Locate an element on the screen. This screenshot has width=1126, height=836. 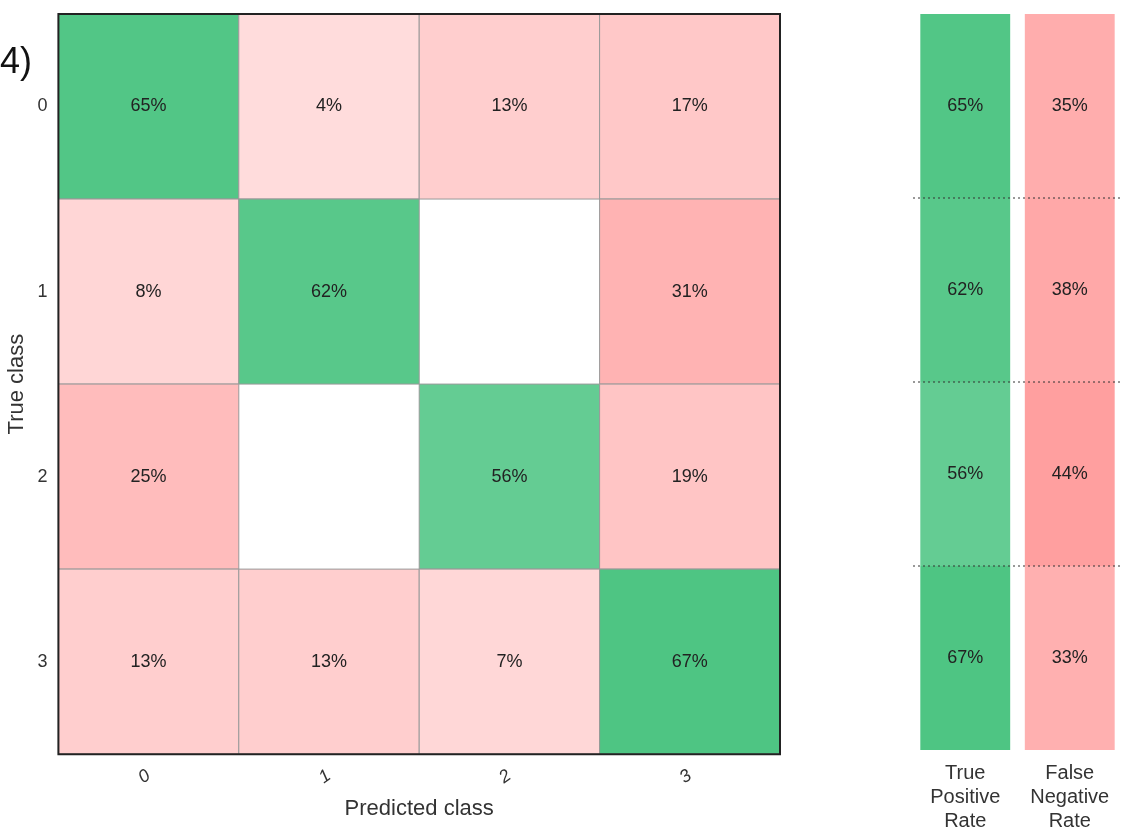
data-label: 4% is located at coordinates (329, 105).